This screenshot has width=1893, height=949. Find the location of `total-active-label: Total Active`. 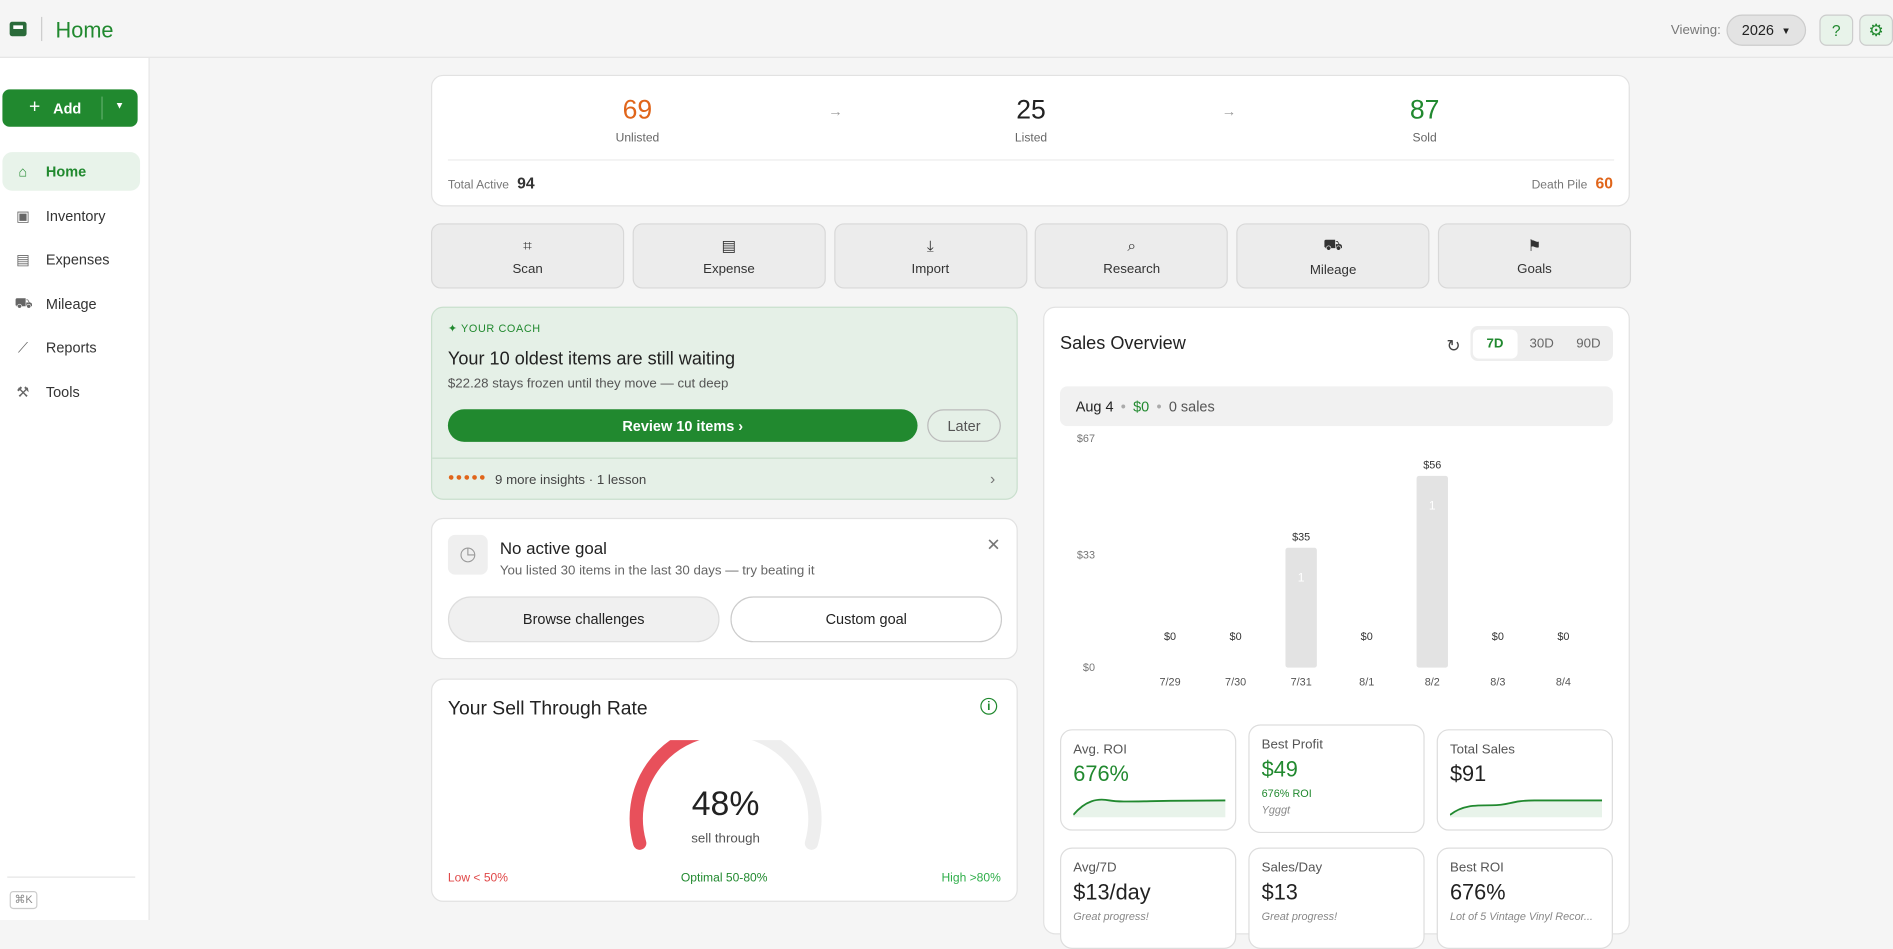

total-active-label: Total Active is located at coordinates (478, 185).